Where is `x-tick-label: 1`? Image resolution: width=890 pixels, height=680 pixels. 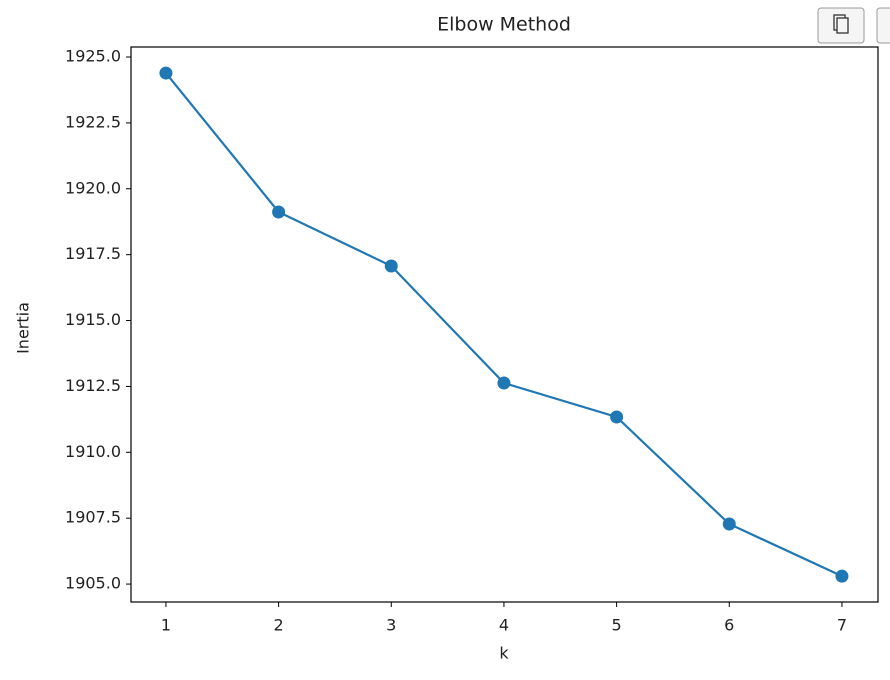 x-tick-label: 1 is located at coordinates (166, 625).